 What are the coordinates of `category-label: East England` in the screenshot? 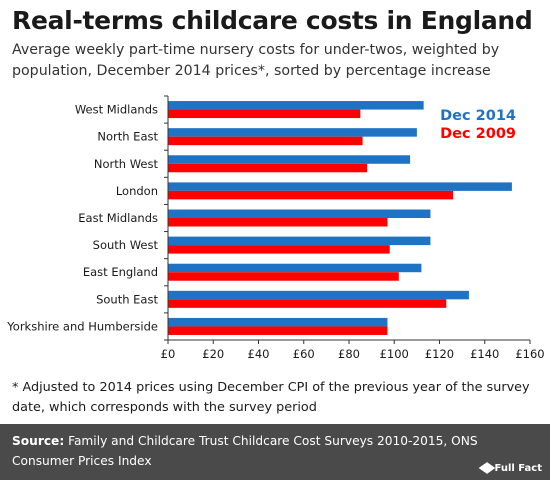 It's located at (120, 272).